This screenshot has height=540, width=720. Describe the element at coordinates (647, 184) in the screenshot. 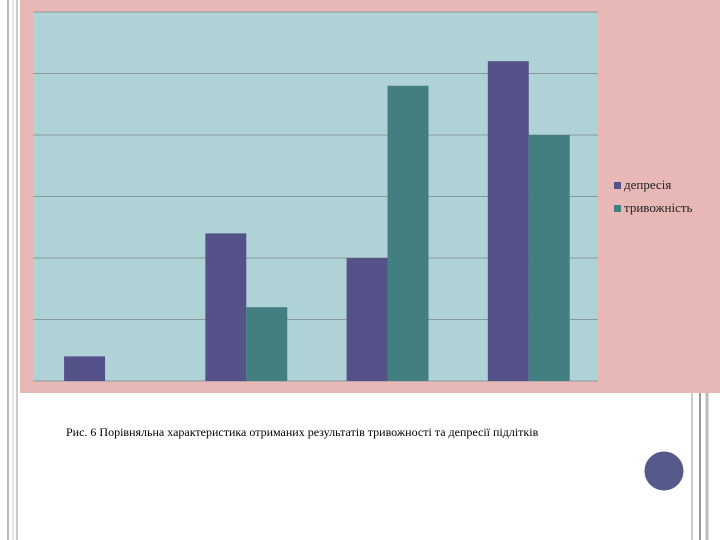

I see `legend-label: депресія` at that location.